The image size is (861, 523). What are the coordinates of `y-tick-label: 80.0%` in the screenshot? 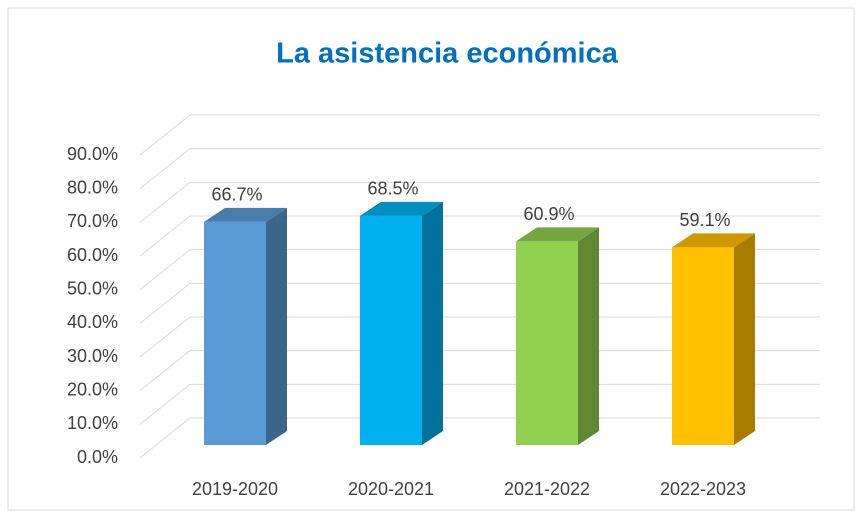 It's located at (92, 187).